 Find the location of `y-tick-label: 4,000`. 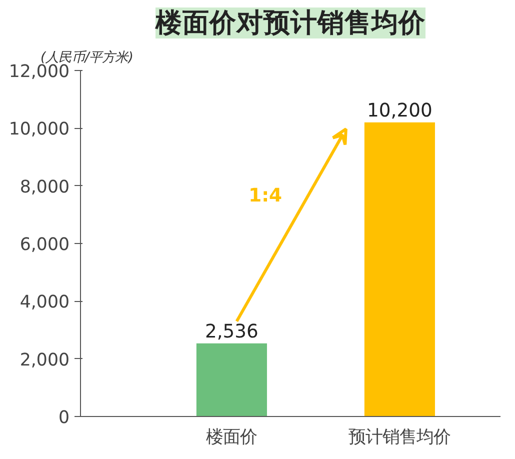

y-tick-label: 4,000 is located at coordinates (45, 302).